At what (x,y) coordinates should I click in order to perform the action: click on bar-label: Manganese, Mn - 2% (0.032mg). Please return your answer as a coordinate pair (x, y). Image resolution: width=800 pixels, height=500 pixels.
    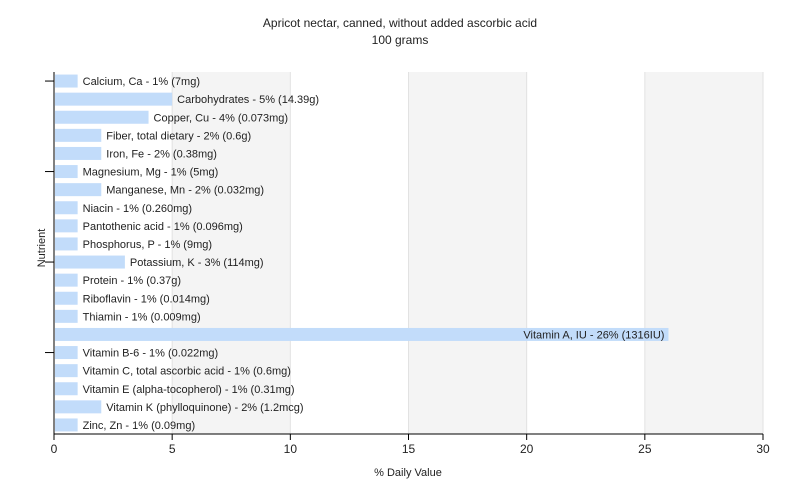
    Looking at the image, I should click on (185, 191).